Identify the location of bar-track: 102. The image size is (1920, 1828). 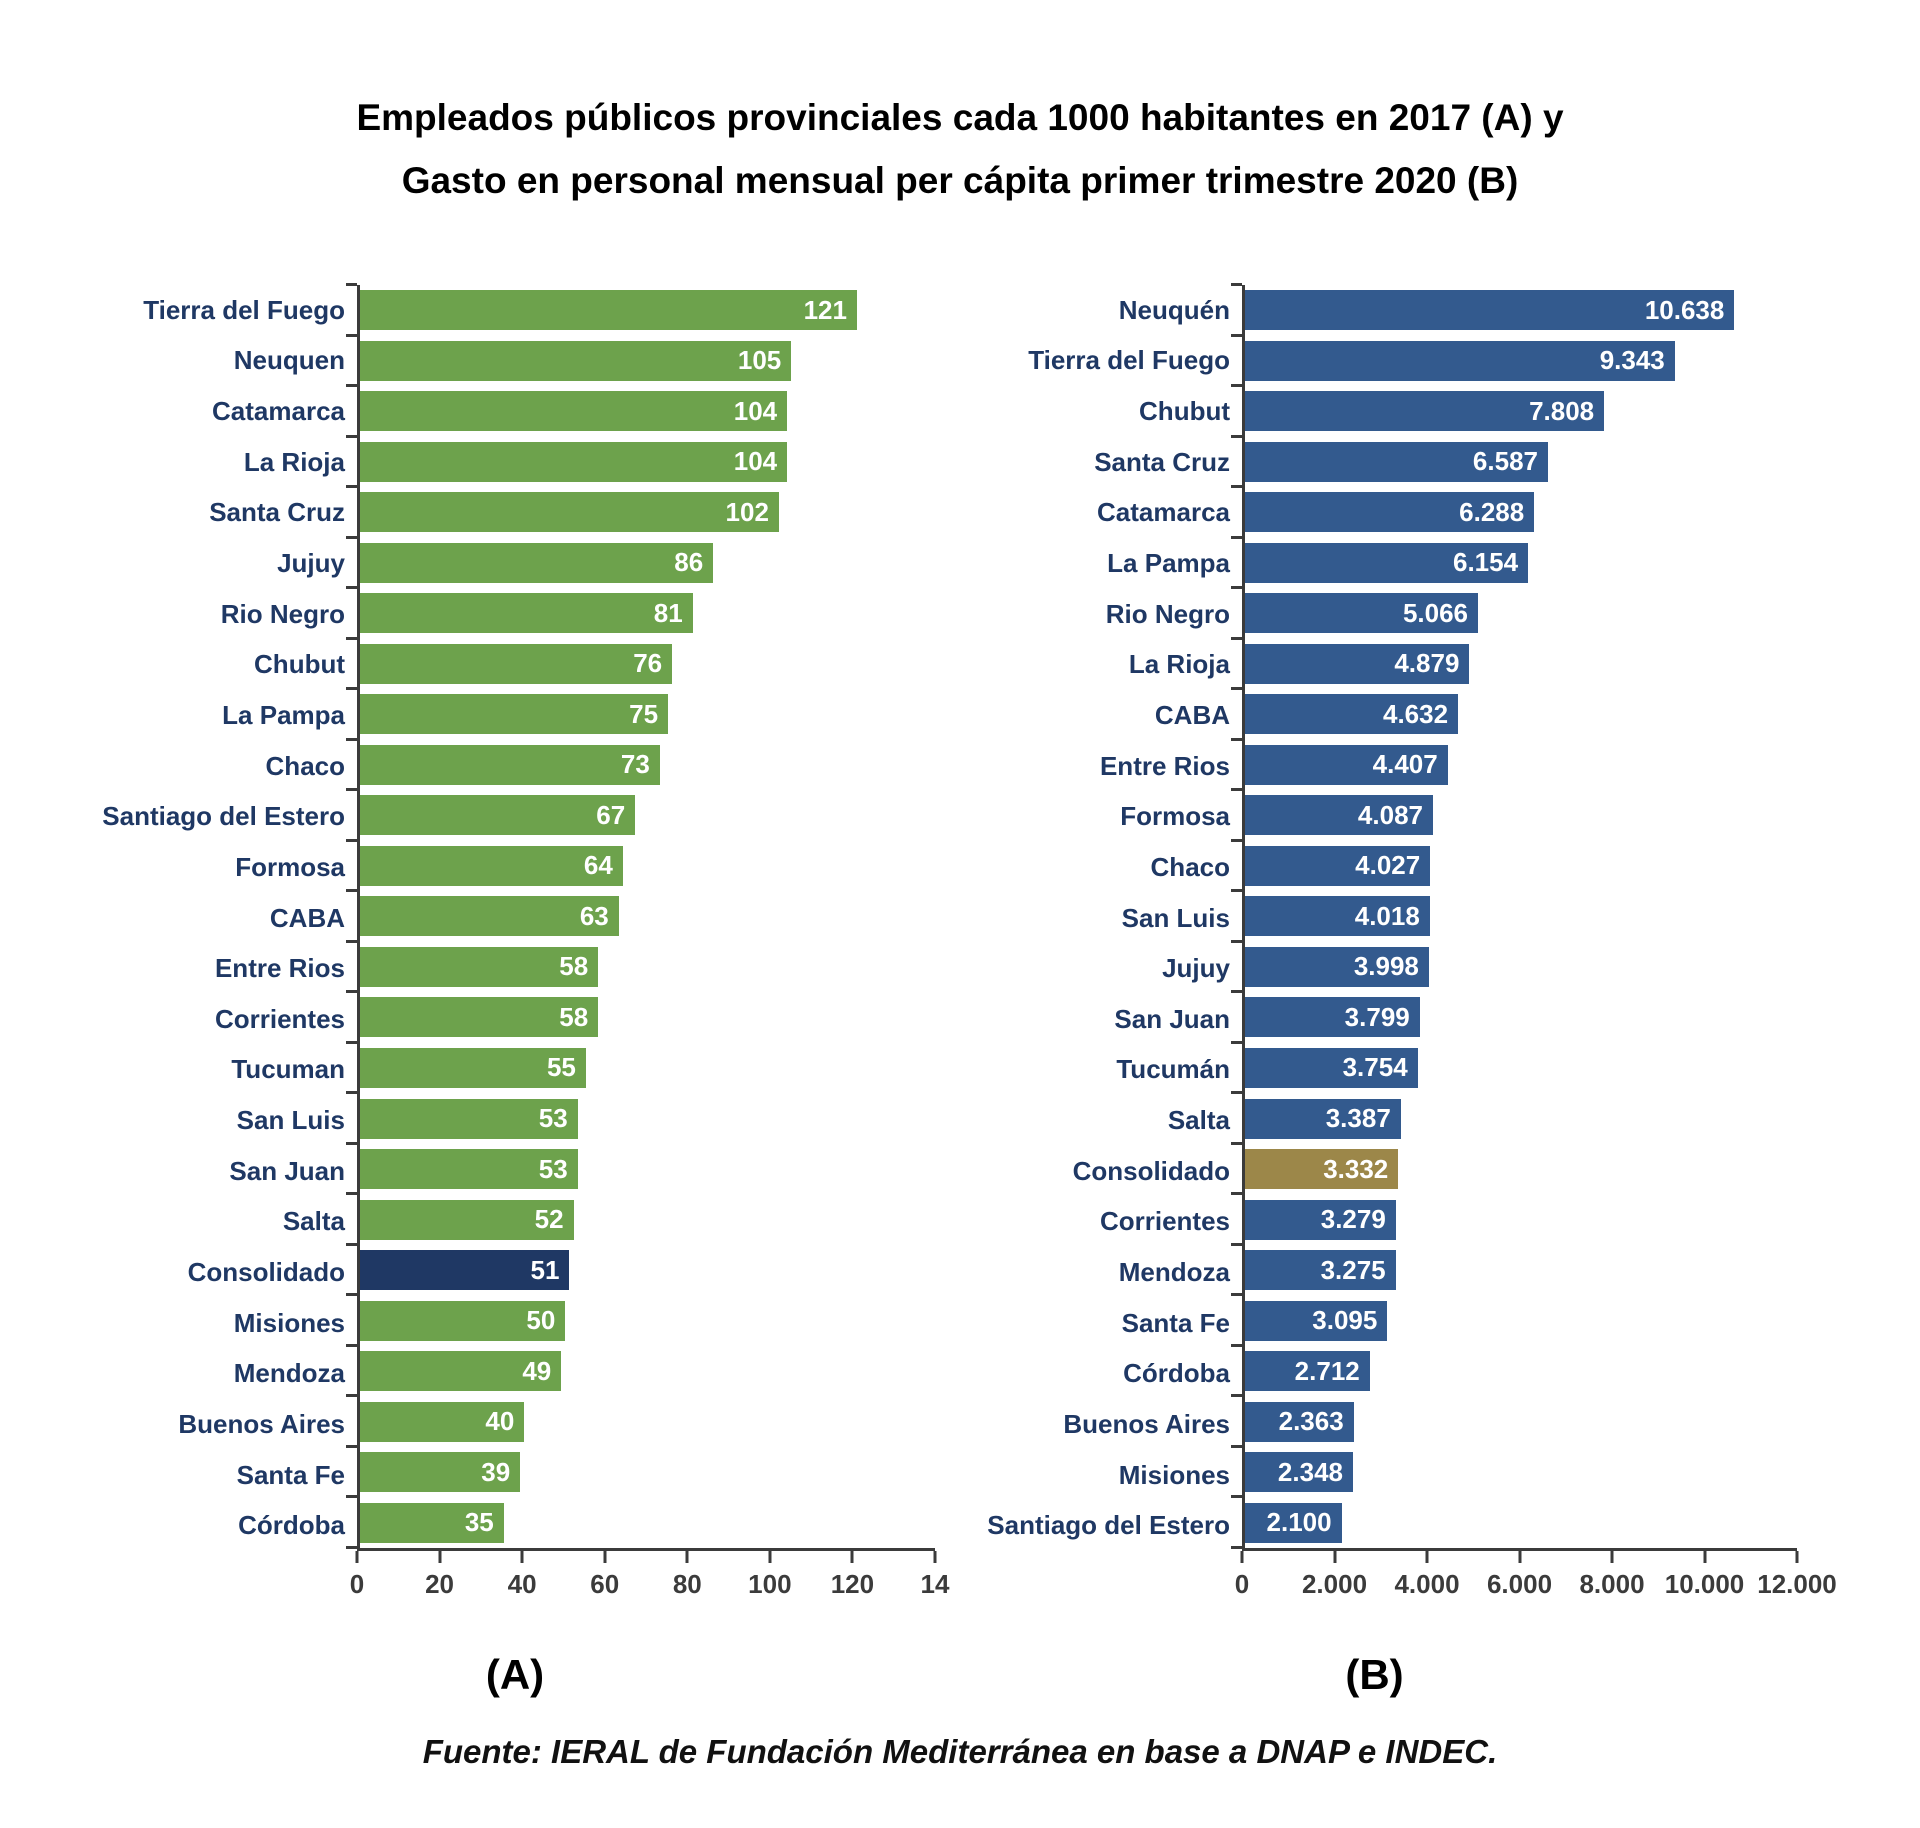
(647, 512).